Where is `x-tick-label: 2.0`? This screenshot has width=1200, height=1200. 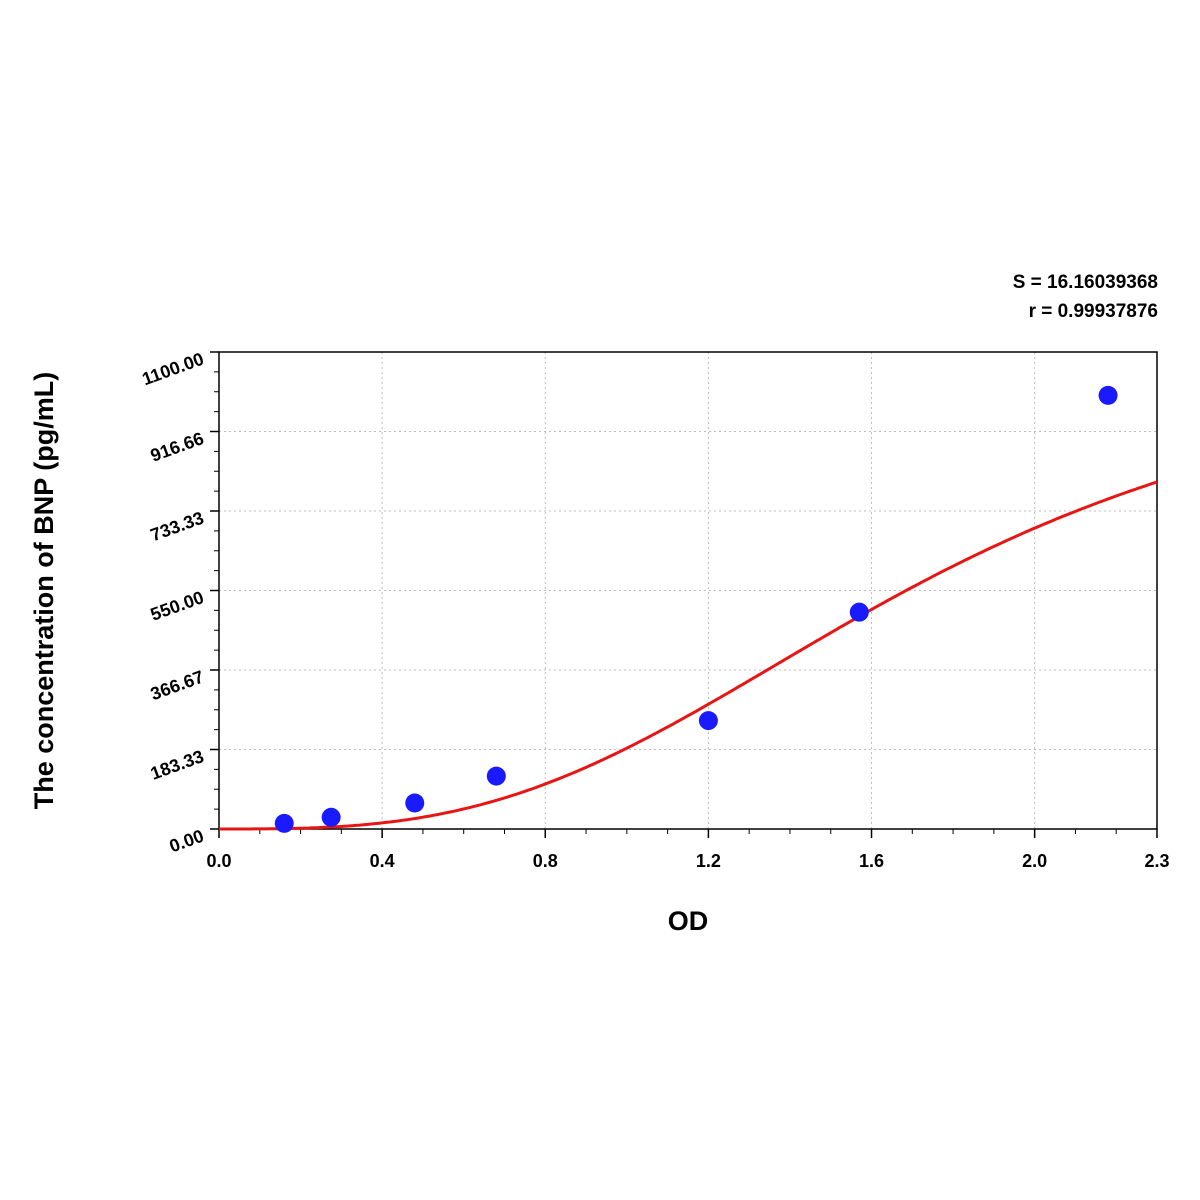
x-tick-label: 2.0 is located at coordinates (1034, 861).